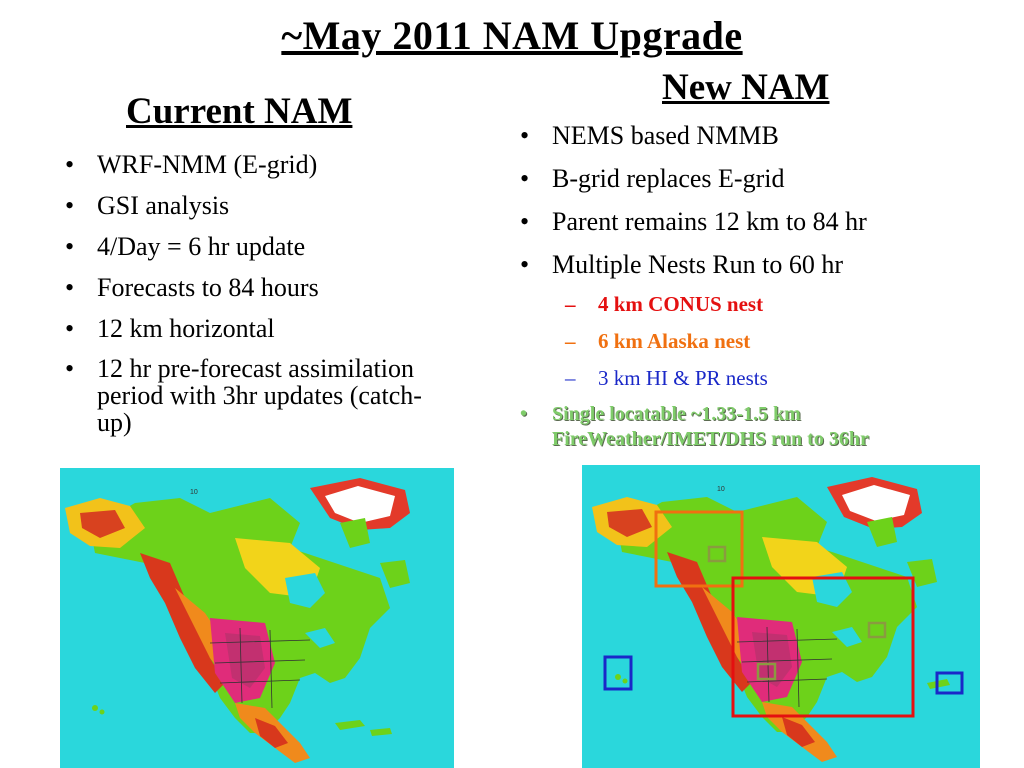 This screenshot has width=1024, height=768. Describe the element at coordinates (239, 111) in the screenshot. I see `current-nam-heading: Current NAM` at that location.